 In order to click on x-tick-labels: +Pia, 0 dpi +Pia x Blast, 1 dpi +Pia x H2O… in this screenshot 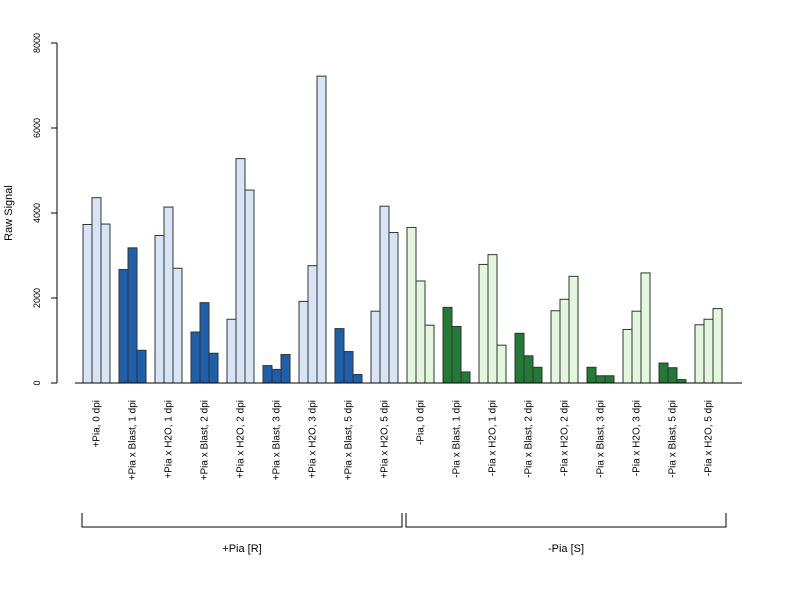, I will do `click(403, 440)`.